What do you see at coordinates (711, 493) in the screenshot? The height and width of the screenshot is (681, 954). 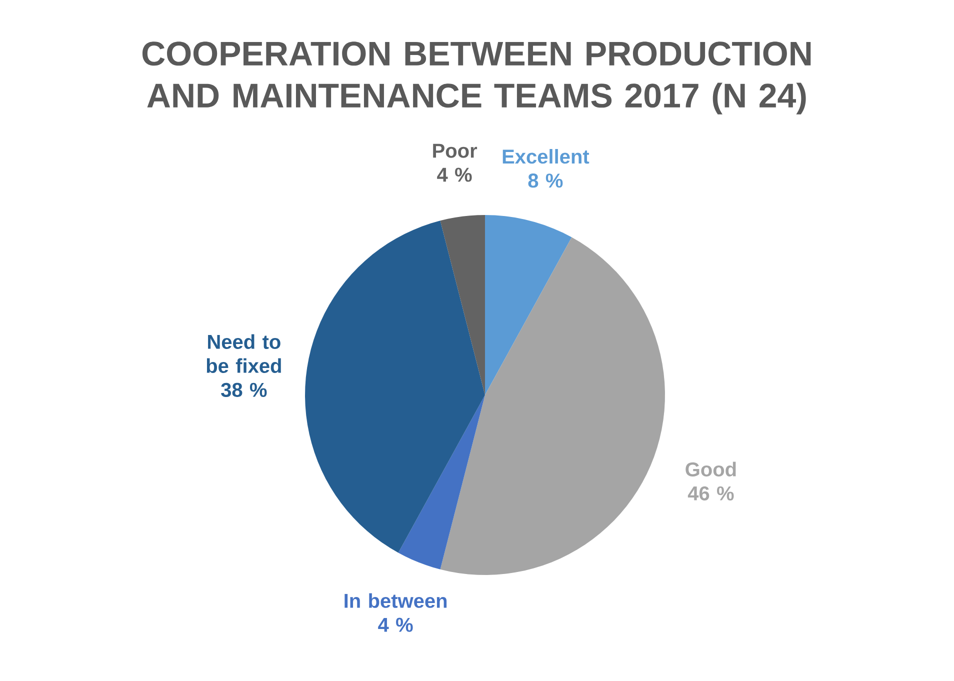 I see `data-label: 46 %` at bounding box center [711, 493].